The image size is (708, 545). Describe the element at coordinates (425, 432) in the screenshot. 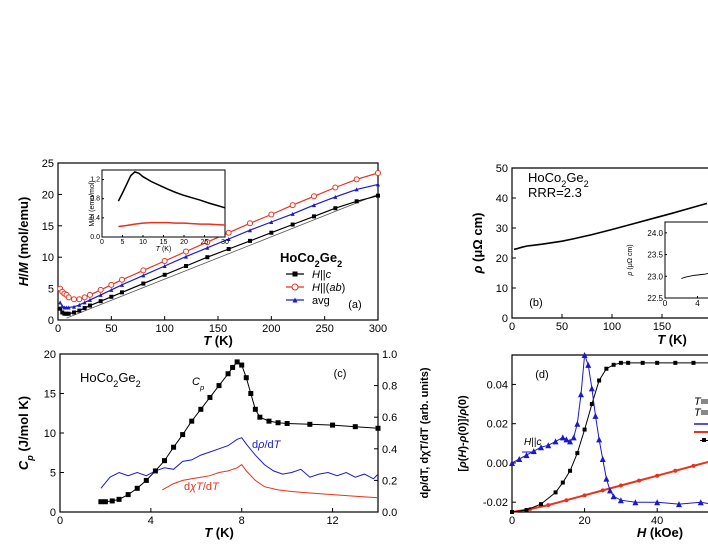

I see `panel-c-ylabel-right: dρ/dT, dχT/dT (arb. units)` at that location.